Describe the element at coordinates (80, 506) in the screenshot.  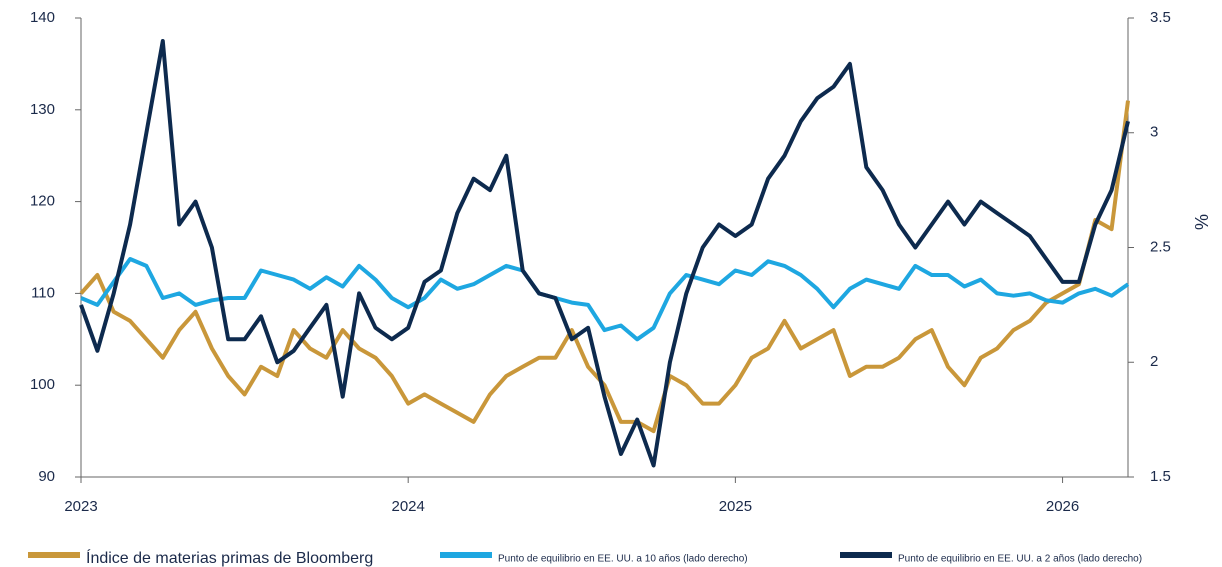
I see `x-tick-label: 2023` at that location.